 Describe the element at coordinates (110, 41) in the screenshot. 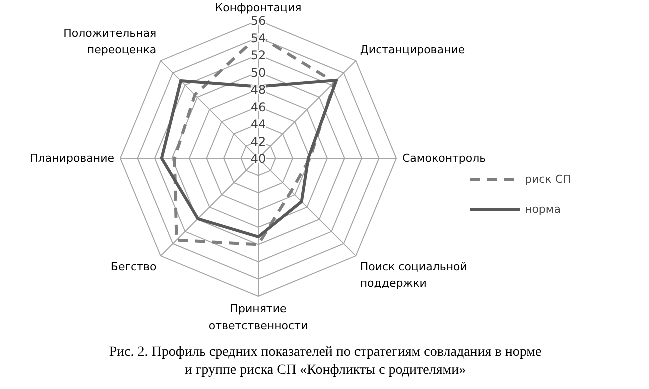

I see `spoke-label: Положительная переоценка` at that location.